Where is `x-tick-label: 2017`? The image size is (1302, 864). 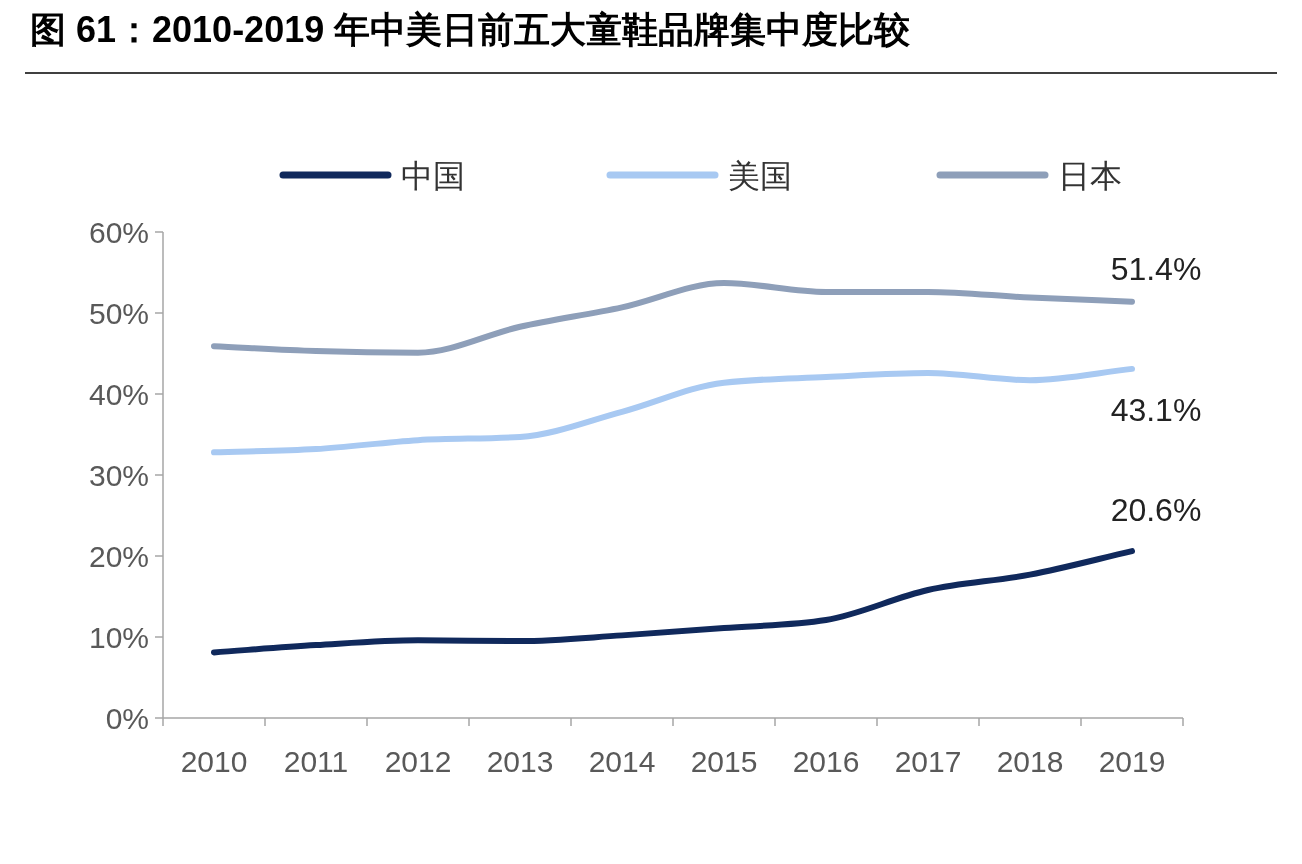
x-tick-label: 2017 is located at coordinates (928, 761).